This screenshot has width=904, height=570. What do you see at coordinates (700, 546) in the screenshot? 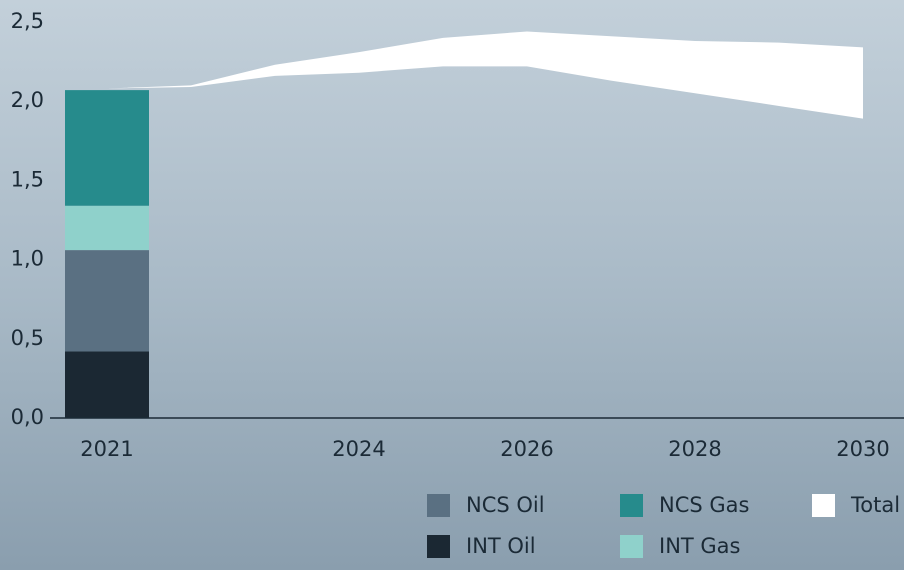
I see `legend-label: INT Gas` at bounding box center [700, 546].